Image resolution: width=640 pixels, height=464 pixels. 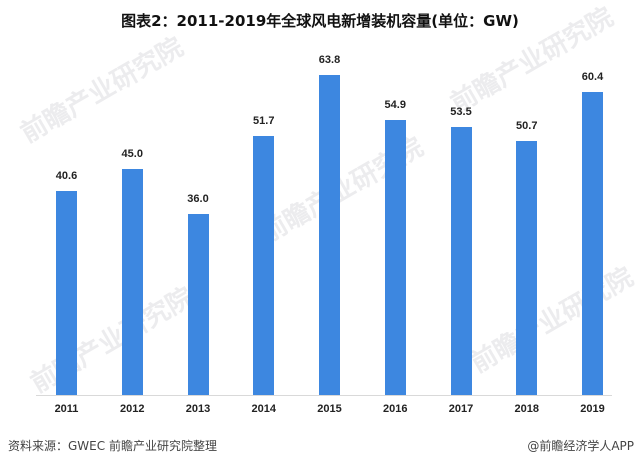 I want to click on value-label-2018: 50.7, so click(x=527, y=125).